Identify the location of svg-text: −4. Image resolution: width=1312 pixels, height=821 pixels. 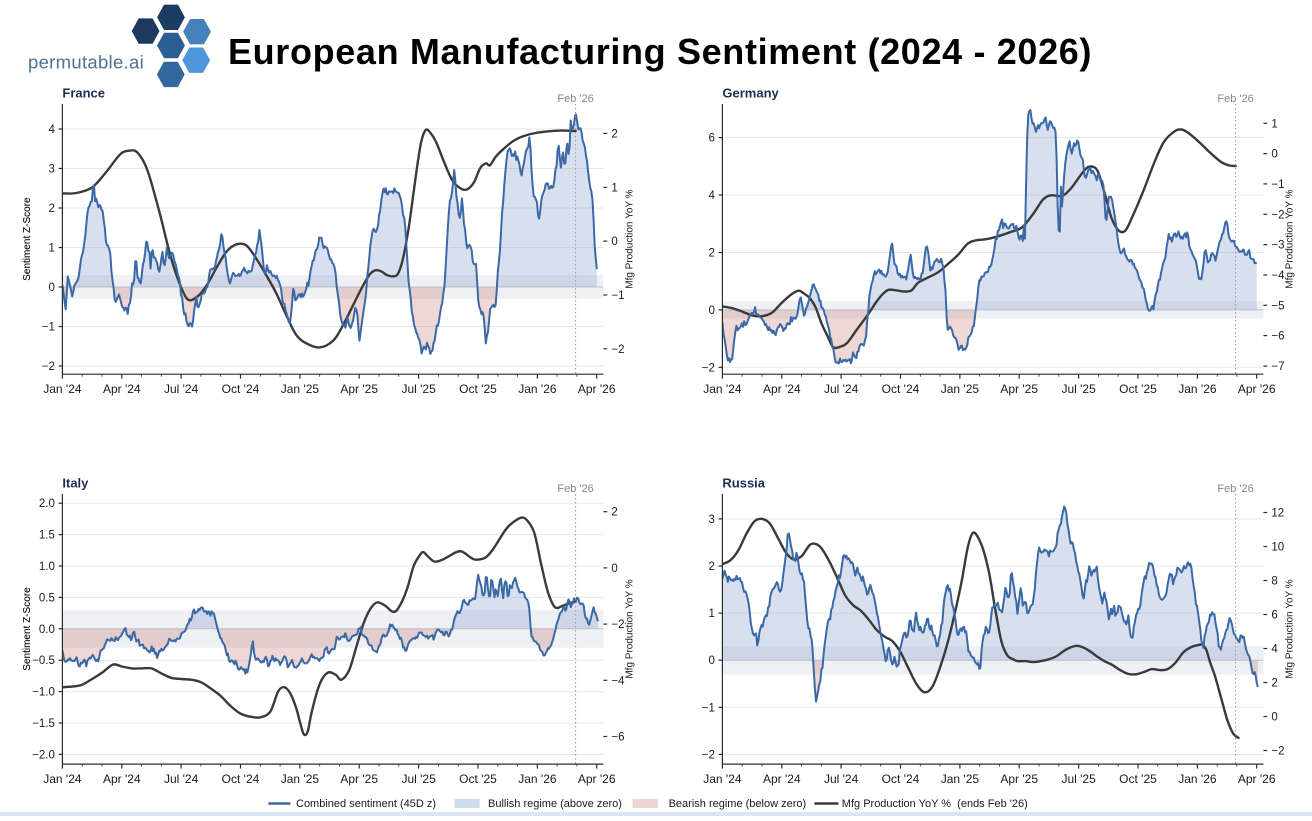
(618, 681).